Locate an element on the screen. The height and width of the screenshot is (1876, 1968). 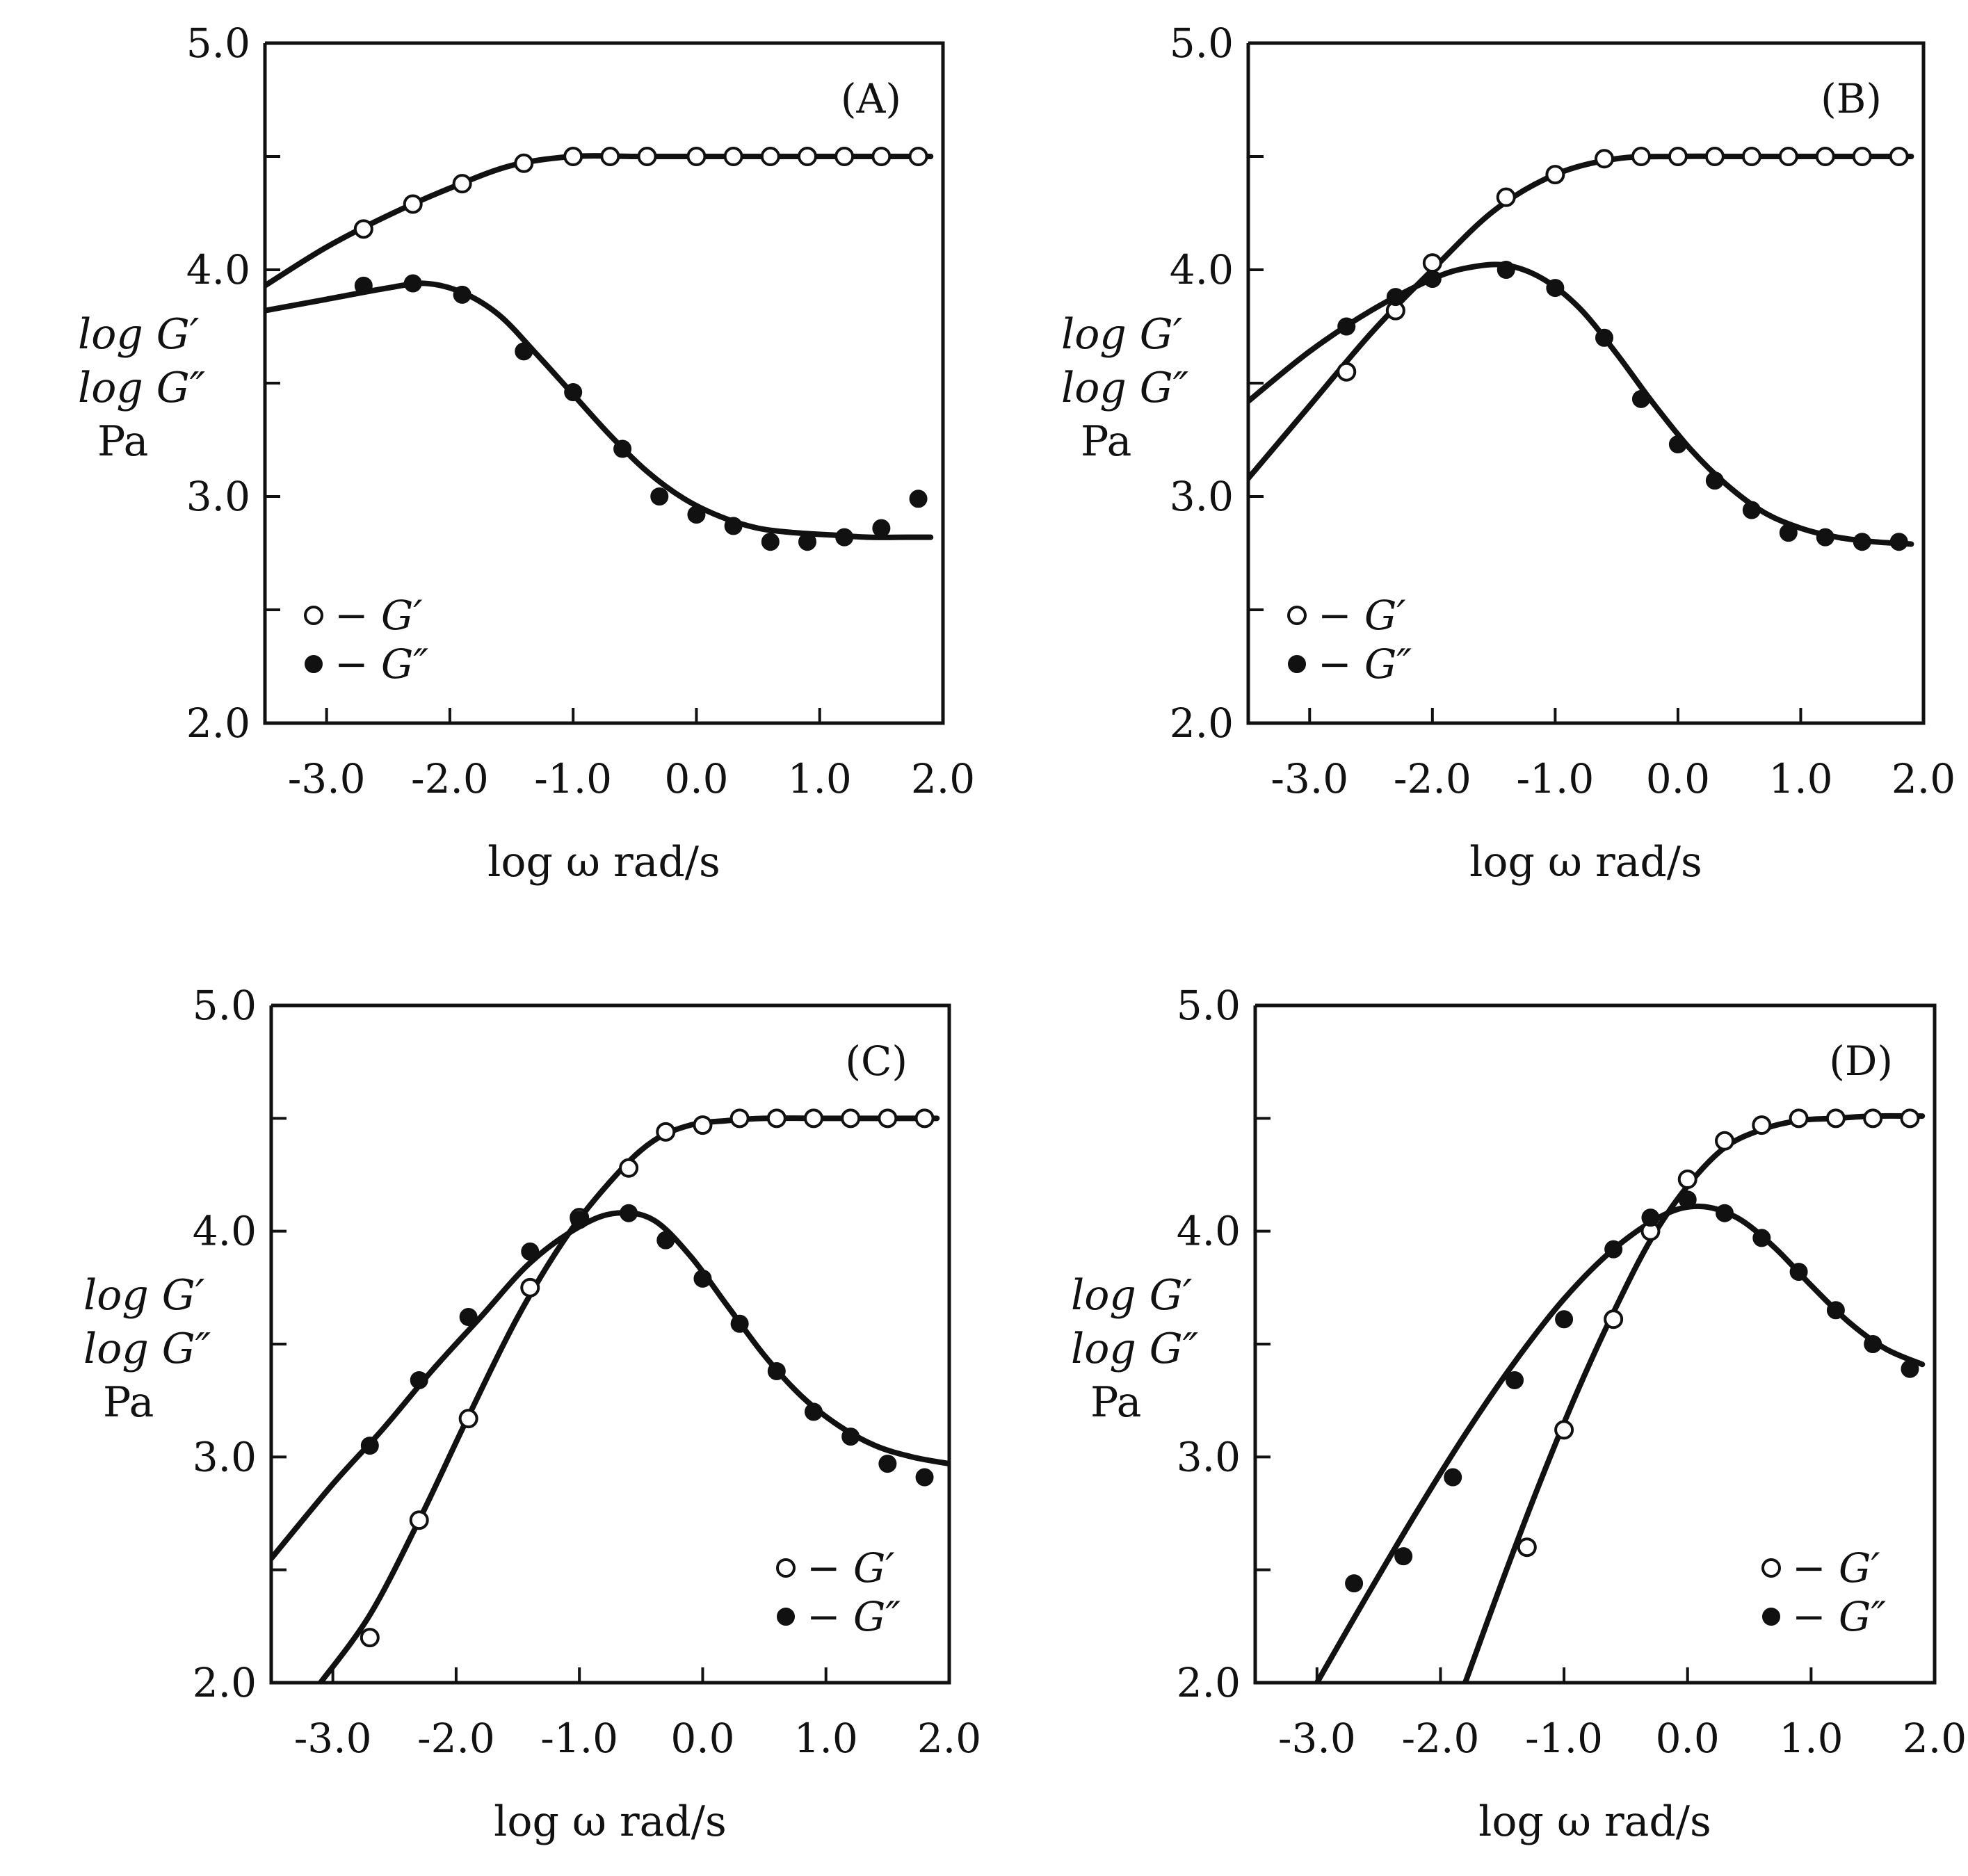
panel-b-legend-filled-marker is located at coordinates (1297, 664).